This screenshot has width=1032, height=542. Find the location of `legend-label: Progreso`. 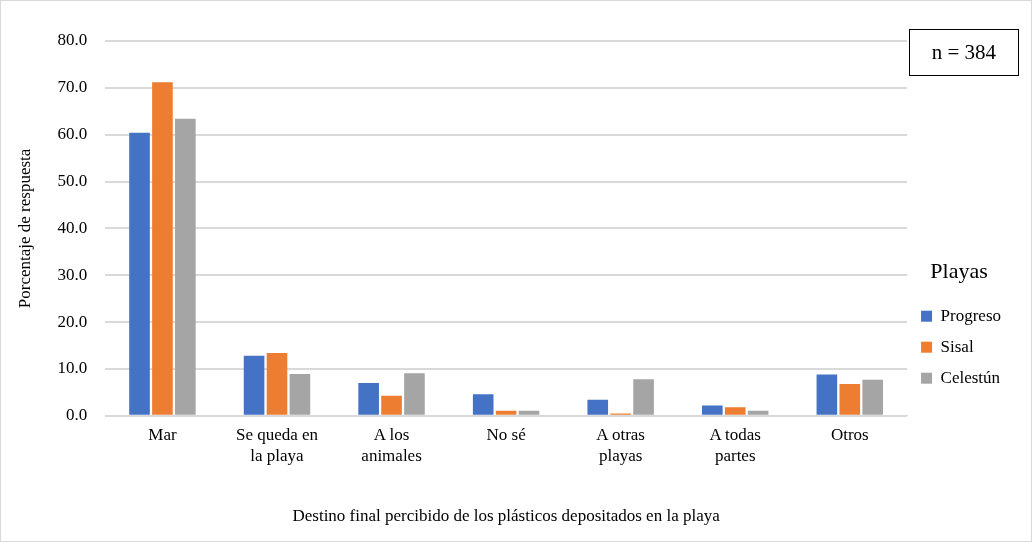

legend-label: Progreso is located at coordinates (971, 315).